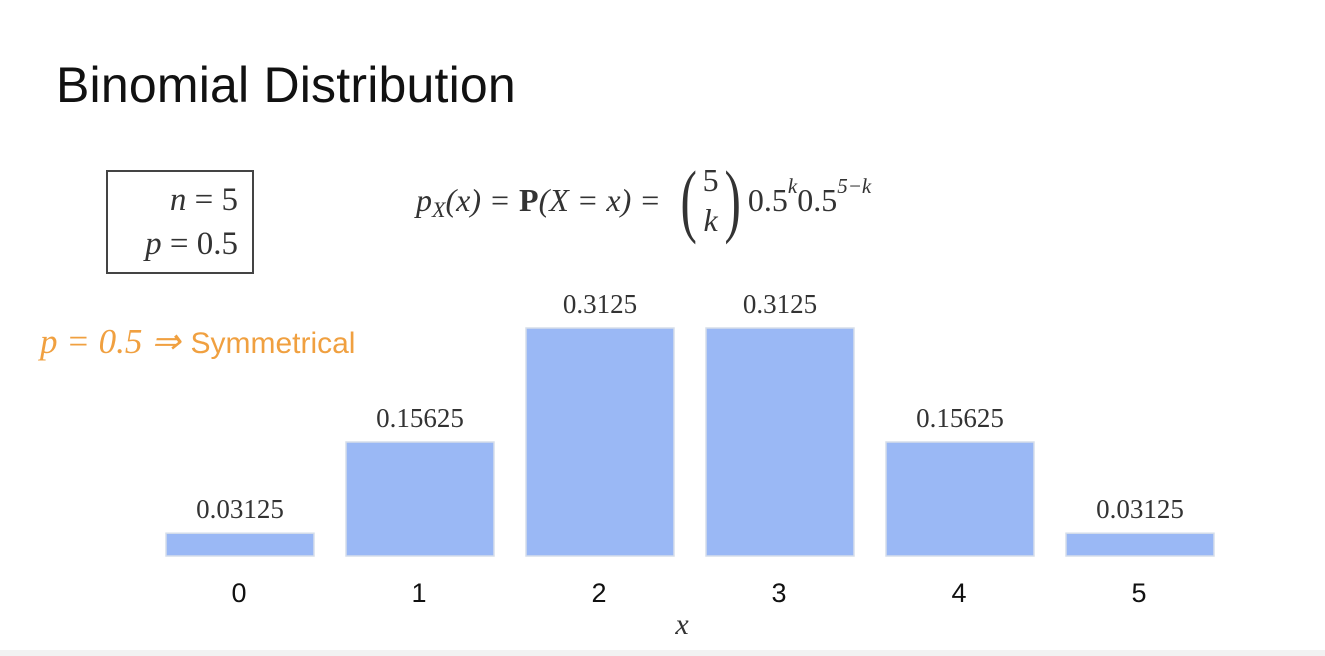 This screenshot has width=1325, height=656. I want to click on binomial-coefficient: ( 5 k ), so click(710, 200).